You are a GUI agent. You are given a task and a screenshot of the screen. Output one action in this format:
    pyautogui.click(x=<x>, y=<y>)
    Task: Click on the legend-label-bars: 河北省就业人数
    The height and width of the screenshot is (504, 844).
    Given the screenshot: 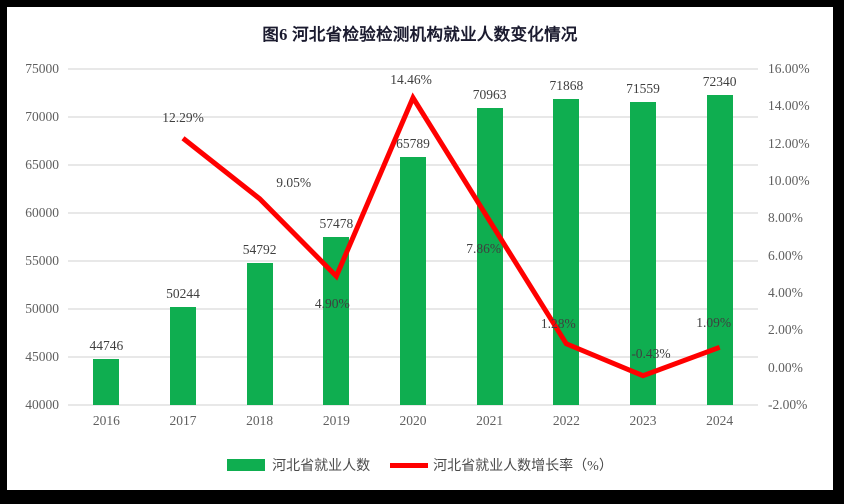 What is the action you would take?
    pyautogui.click(x=321, y=466)
    